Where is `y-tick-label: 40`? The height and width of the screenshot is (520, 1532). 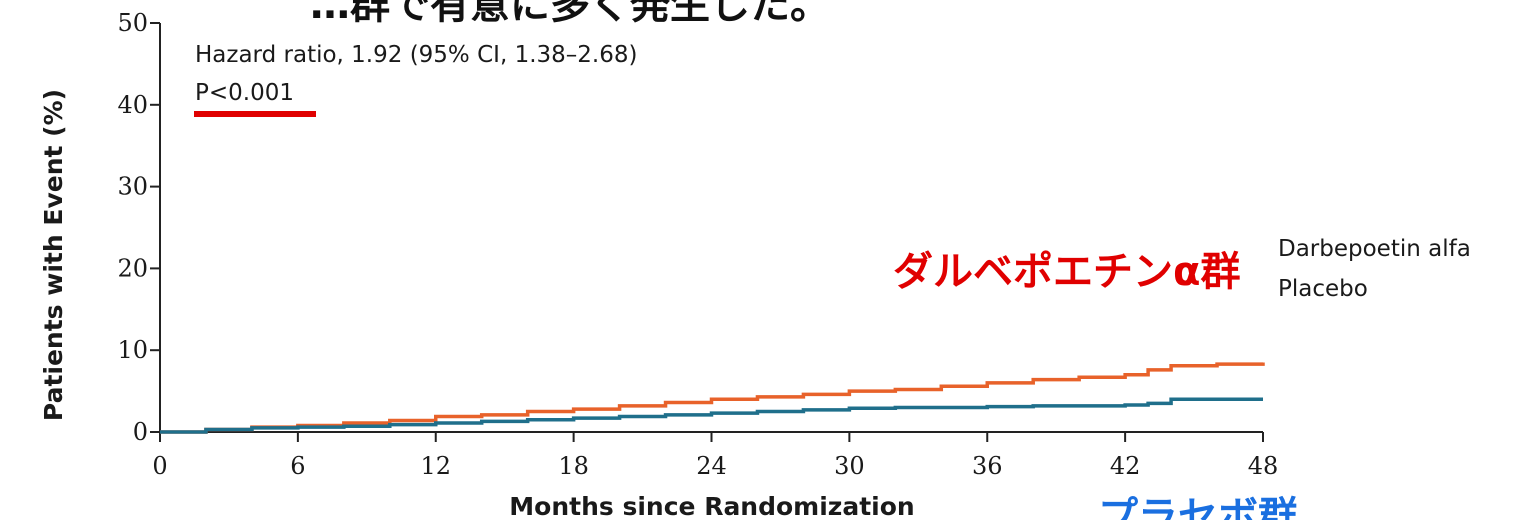 y-tick-label: 40 is located at coordinates (132, 105).